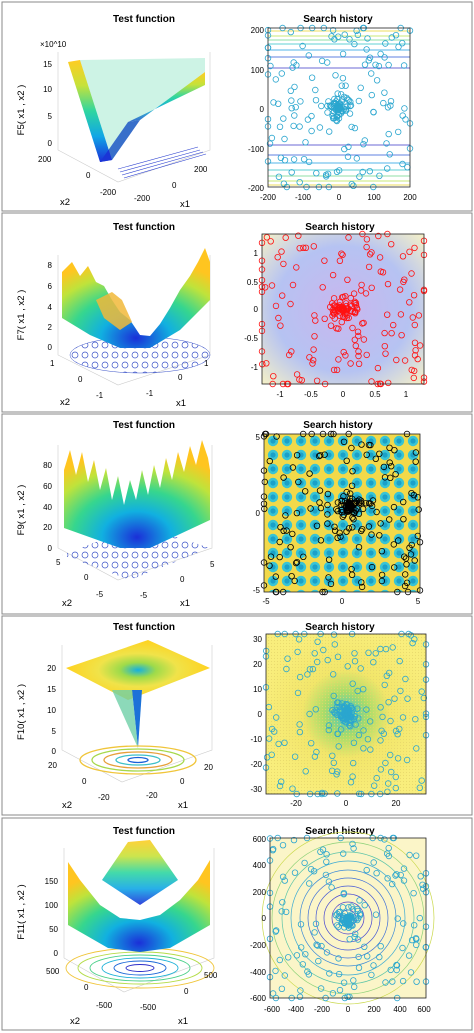 This screenshot has width=474, height=1033. Describe the element at coordinates (47, 507) in the screenshot. I see `z-tick: 40` at that location.